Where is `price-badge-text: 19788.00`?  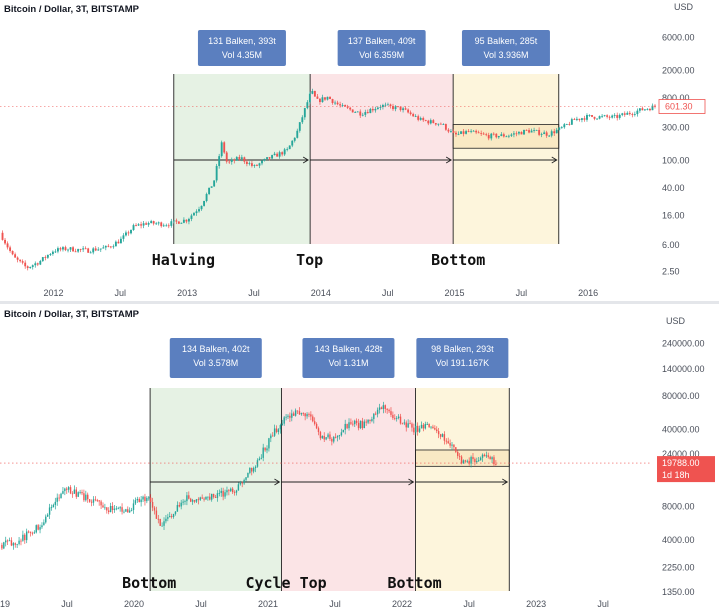
price-badge-text: 19788.00 is located at coordinates (681, 463).